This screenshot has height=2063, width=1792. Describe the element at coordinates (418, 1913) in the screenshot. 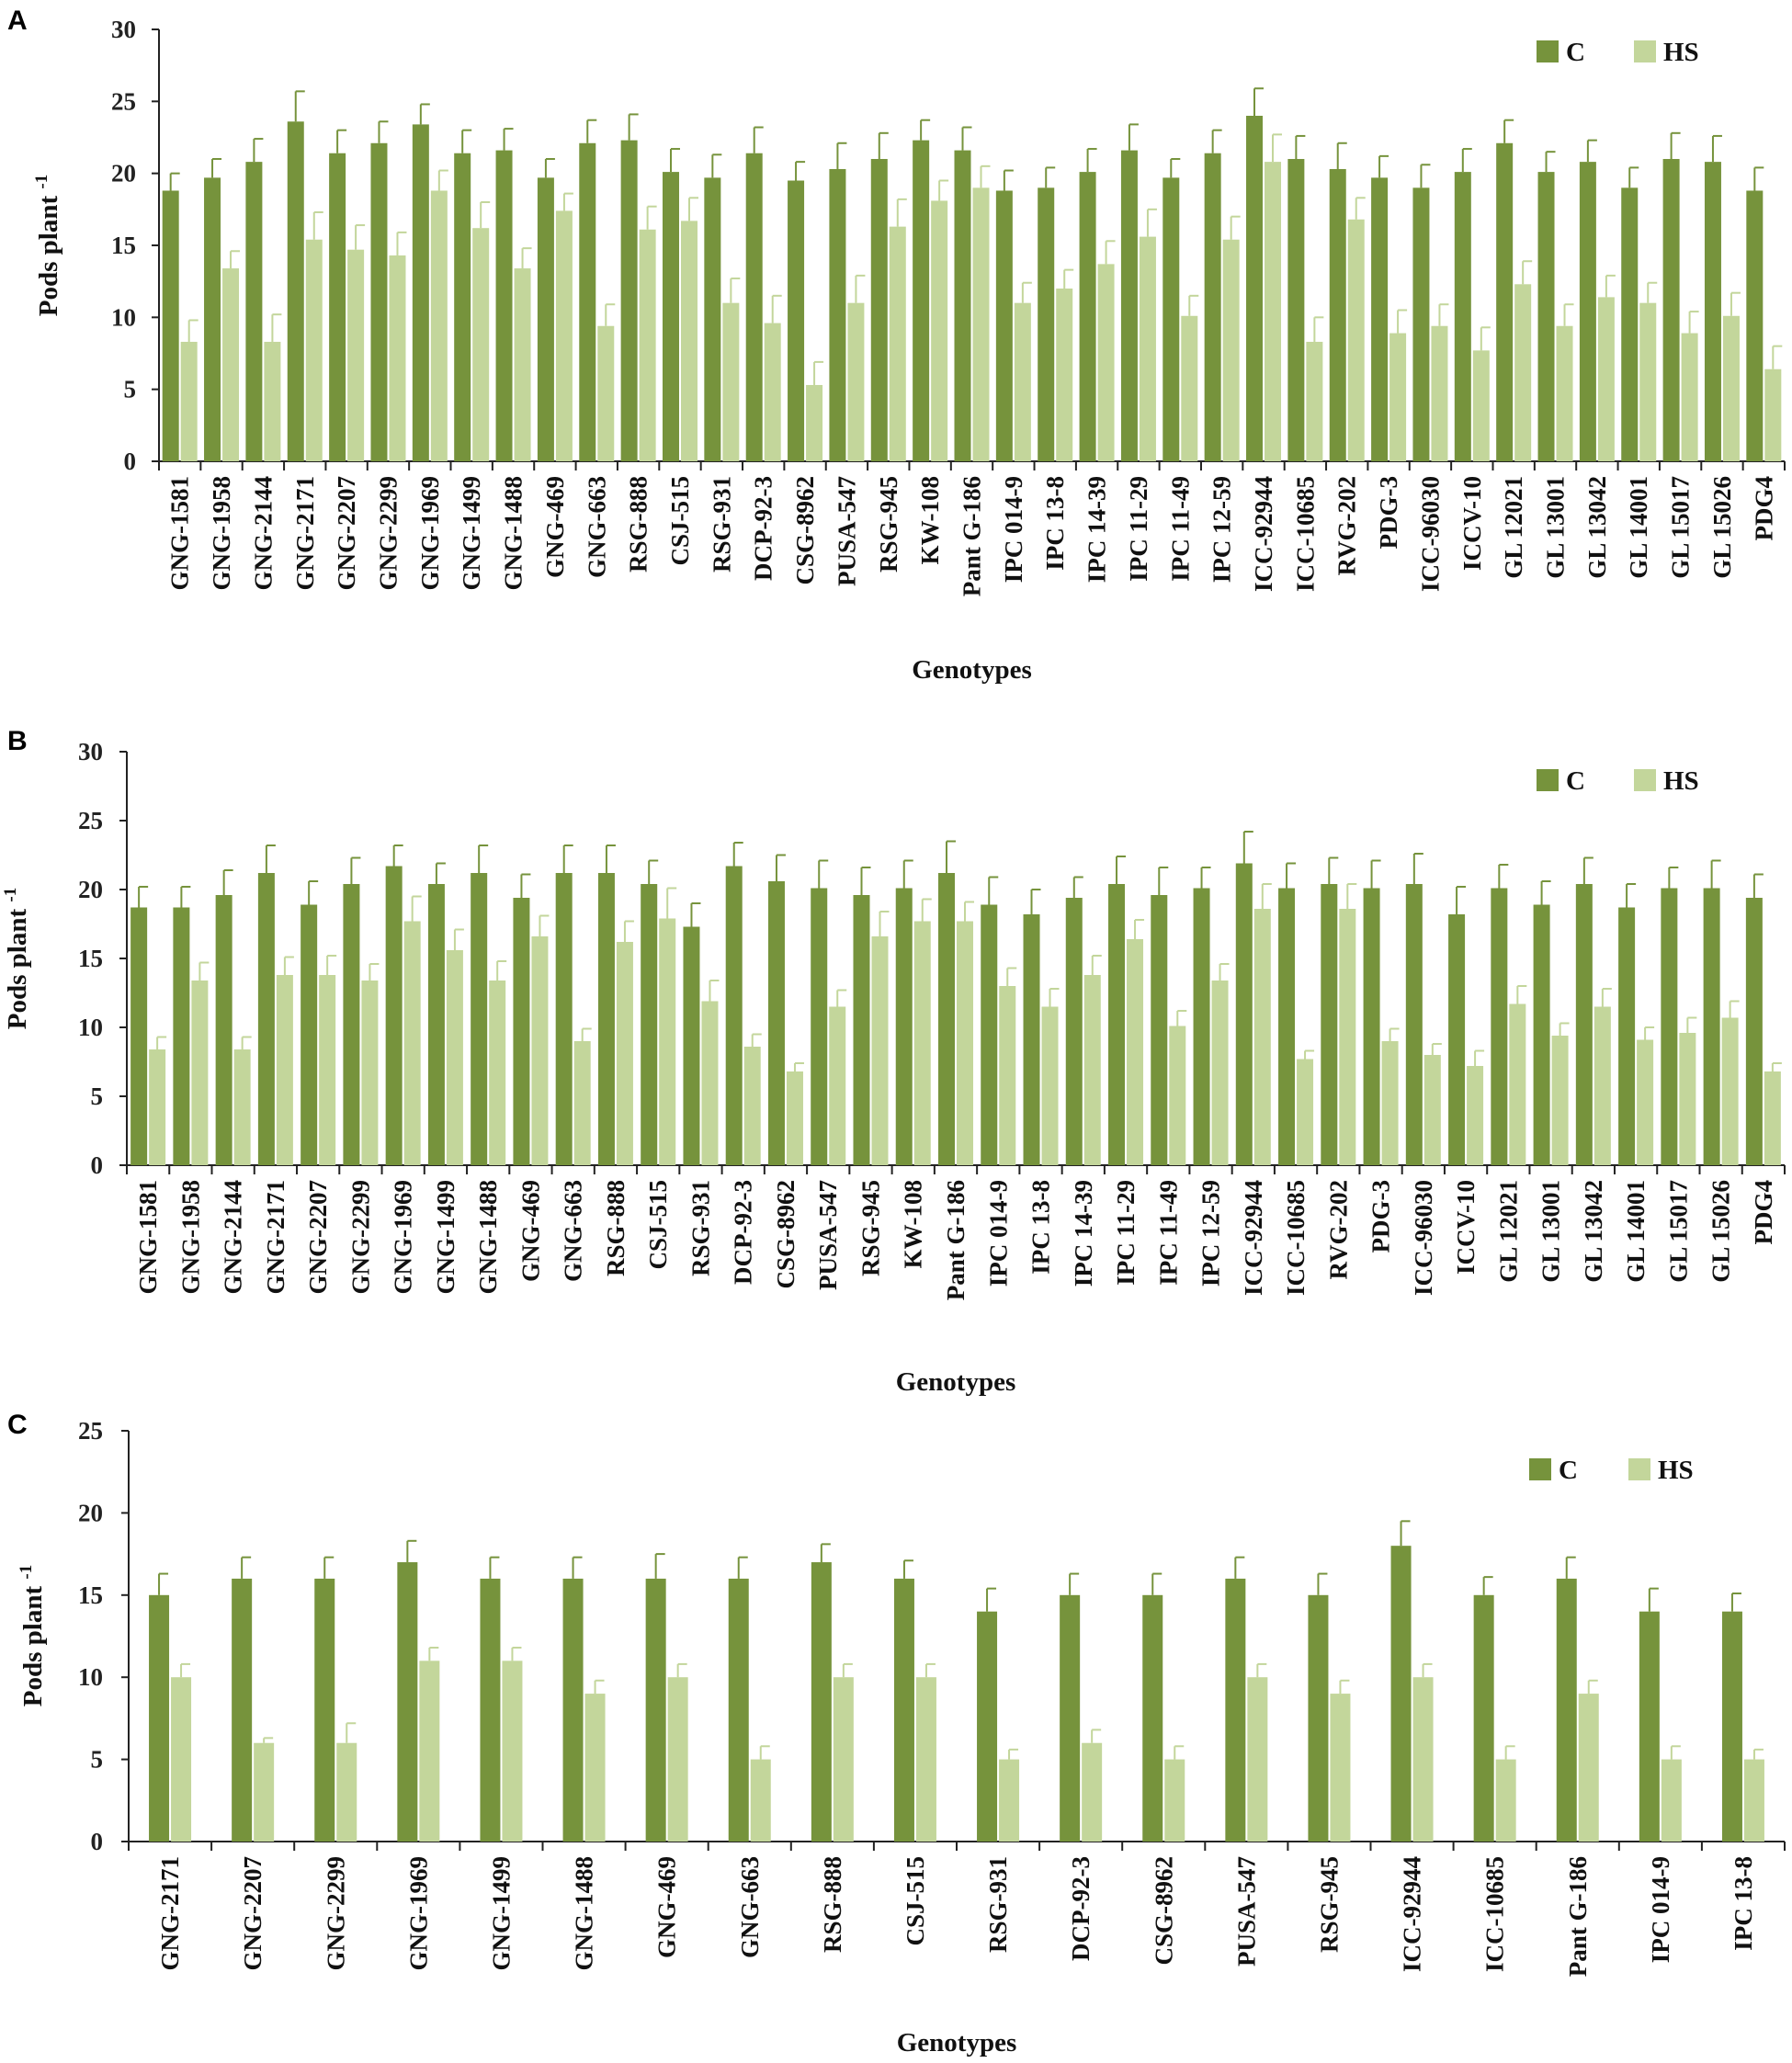

I see `x-category-label: GNG-1969` at that location.